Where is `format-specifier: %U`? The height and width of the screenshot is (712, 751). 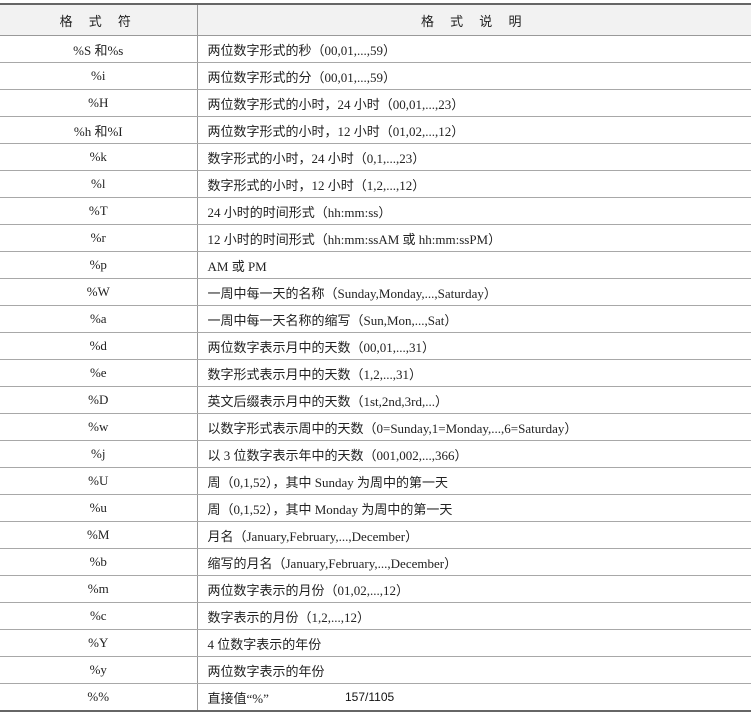
format-specifier: %U is located at coordinates (99, 481).